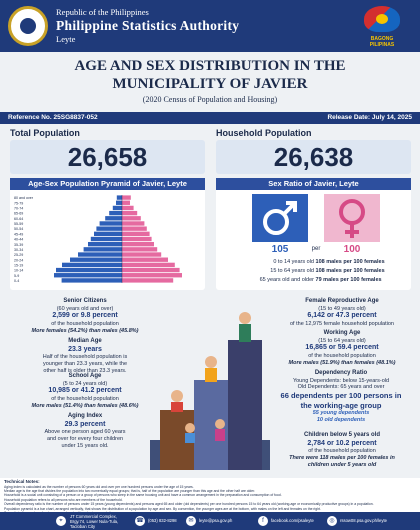  What do you see at coordinates (352, 249) in the screenshot?
I see `sex-ratio-female-base: 100` at bounding box center [352, 249].